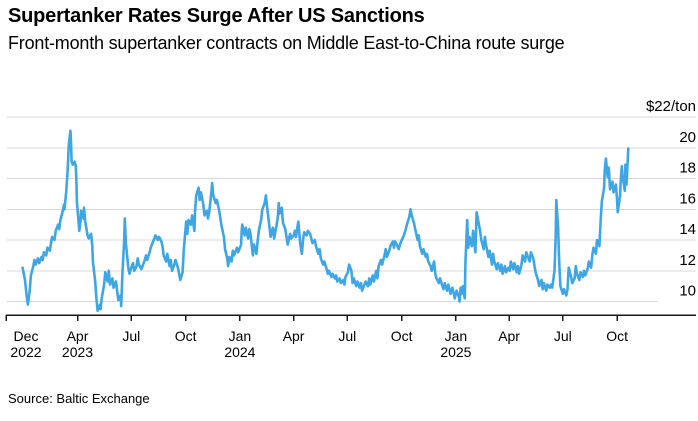 Image resolution: width=698 pixels, height=421 pixels. I want to click on source-label: Source: Baltic Exchange, so click(79, 398).